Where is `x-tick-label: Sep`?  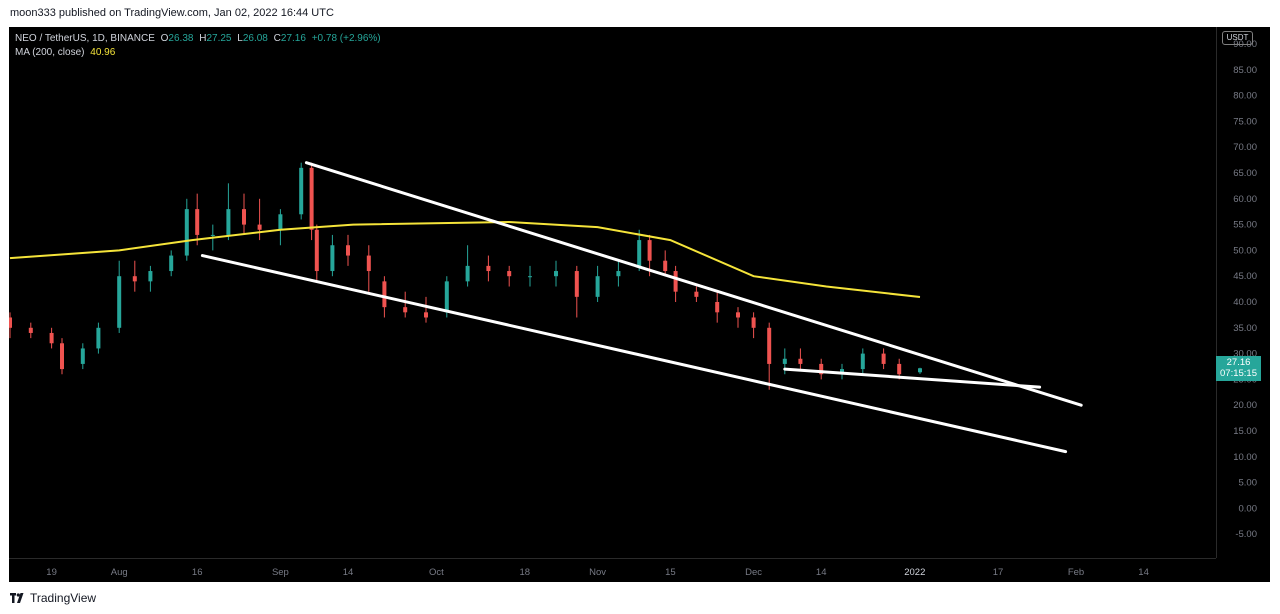 x-tick-label: Sep is located at coordinates (280, 572).